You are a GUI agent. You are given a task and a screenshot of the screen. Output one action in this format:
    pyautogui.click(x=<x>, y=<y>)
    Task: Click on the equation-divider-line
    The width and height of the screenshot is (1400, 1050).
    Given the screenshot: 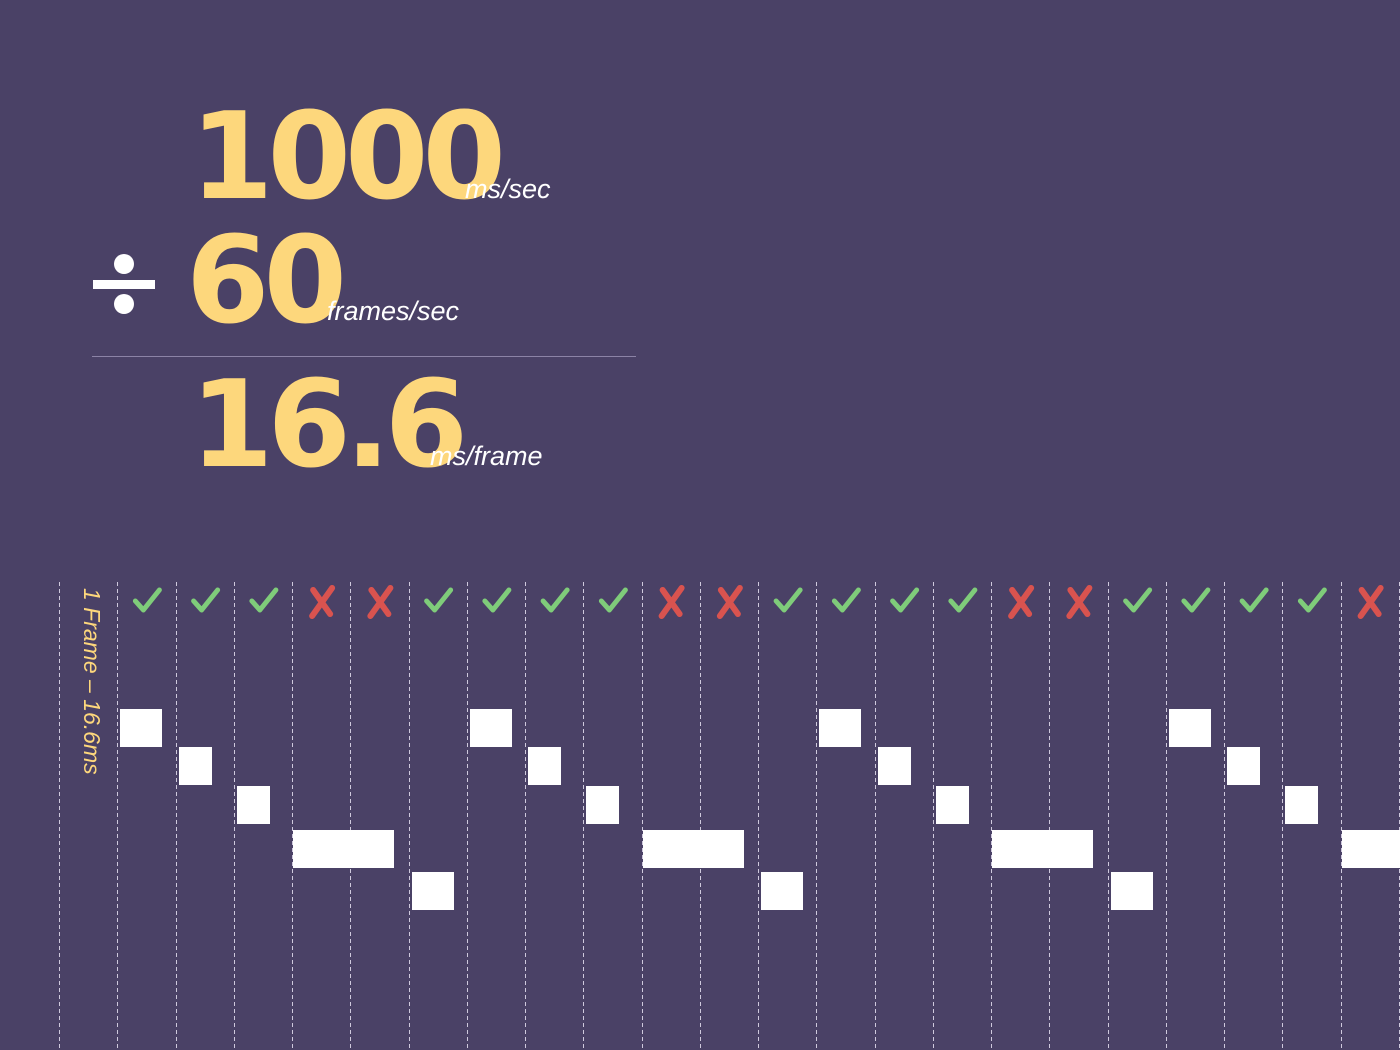 What is the action you would take?
    pyautogui.click(x=364, y=356)
    